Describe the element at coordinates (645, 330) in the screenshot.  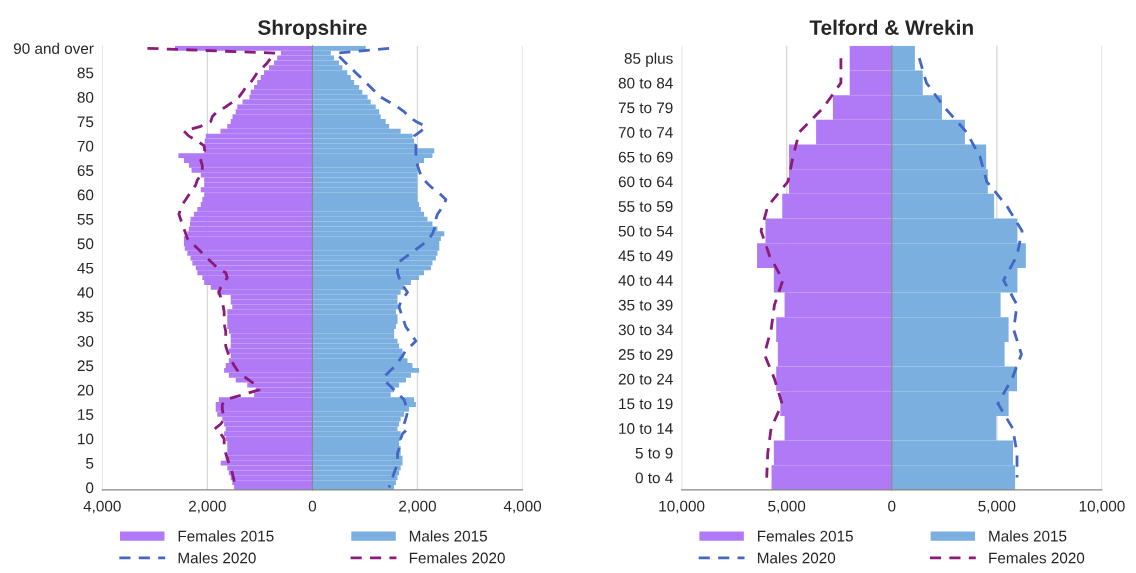
I see `y-tick-label: 30 to 34` at that location.